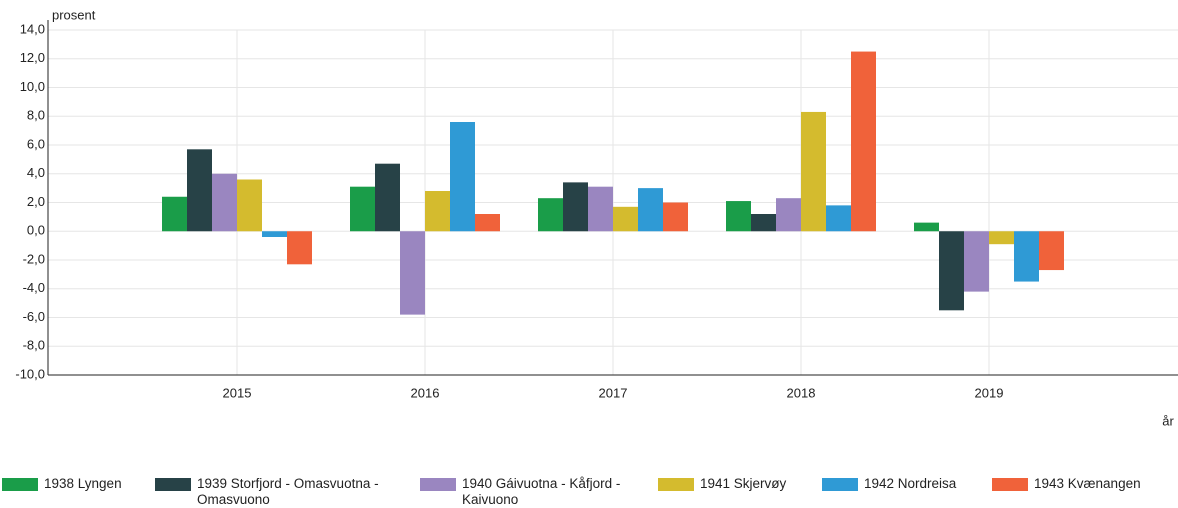  I want to click on legend-label: 1939 Storfjord - Omasvuotna - Omasvuono, so click(288, 491).